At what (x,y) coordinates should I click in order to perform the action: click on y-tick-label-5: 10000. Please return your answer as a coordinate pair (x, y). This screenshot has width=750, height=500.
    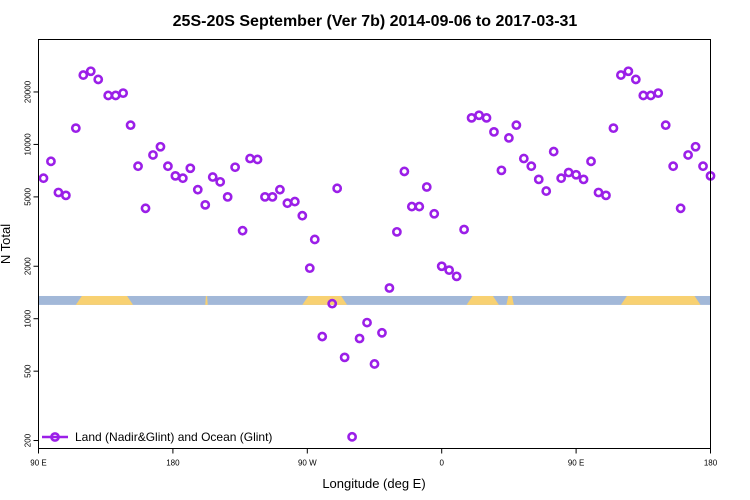
    Looking at the image, I should click on (28, 144).